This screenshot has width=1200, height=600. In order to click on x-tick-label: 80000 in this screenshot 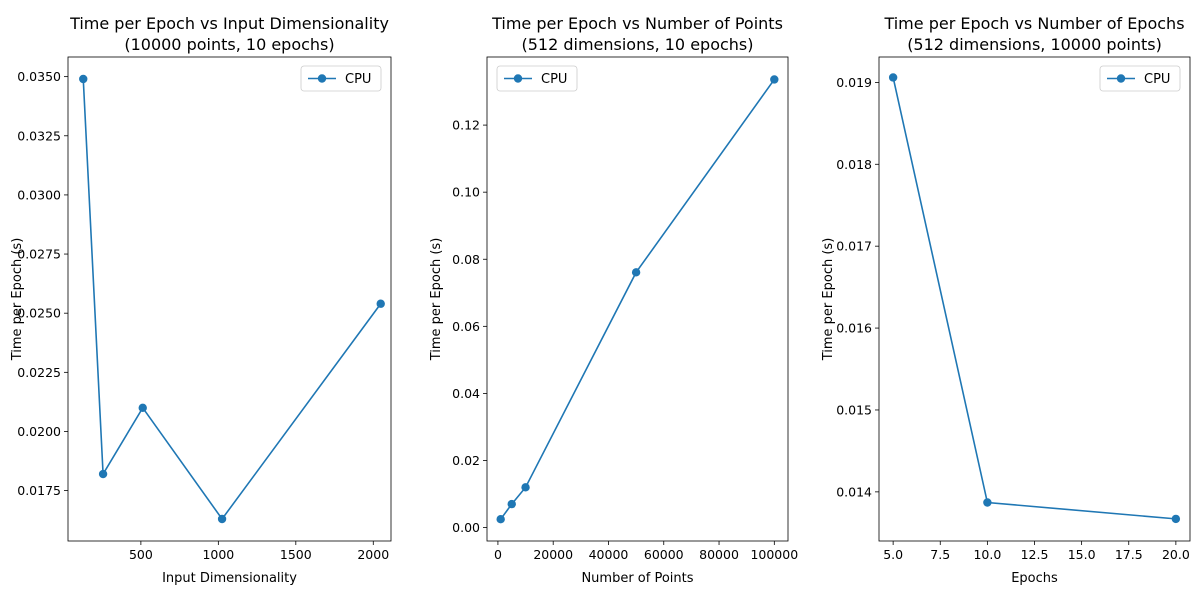, I will do `click(719, 554)`.